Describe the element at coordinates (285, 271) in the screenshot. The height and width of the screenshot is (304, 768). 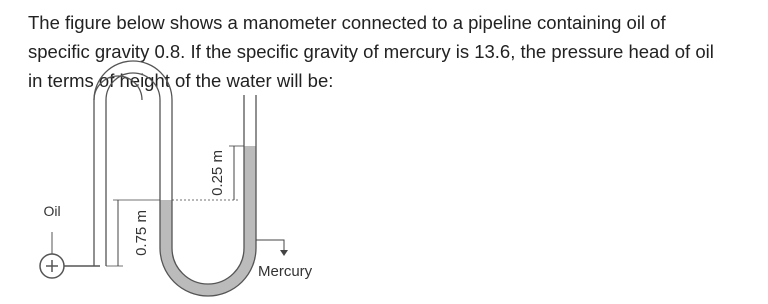
I see `mercury-label: Mercury` at that location.